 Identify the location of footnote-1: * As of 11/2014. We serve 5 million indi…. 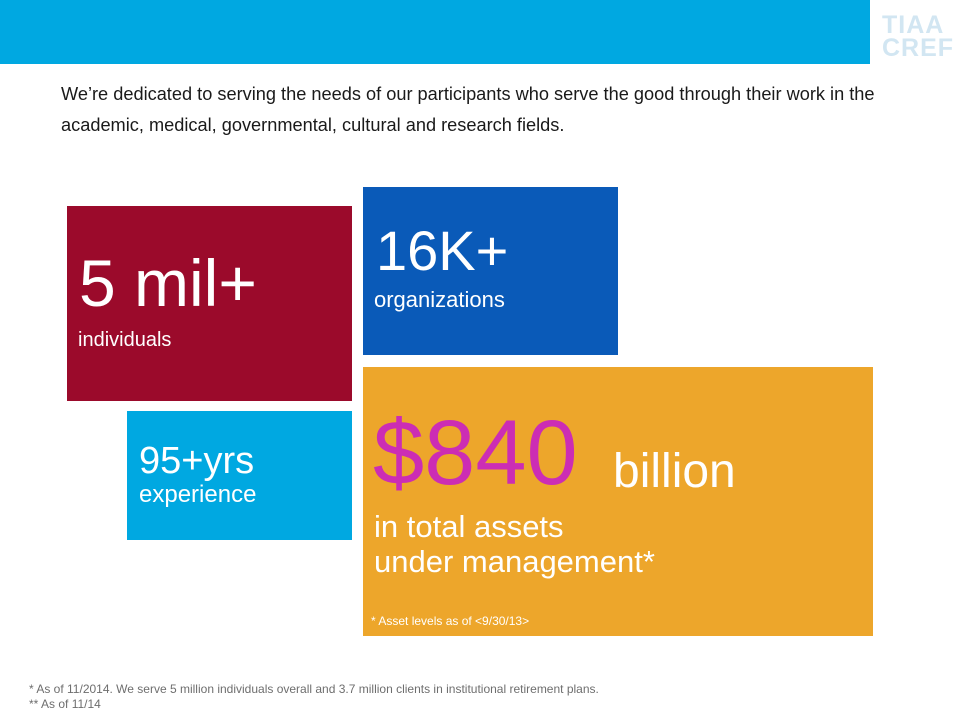
(314, 689).